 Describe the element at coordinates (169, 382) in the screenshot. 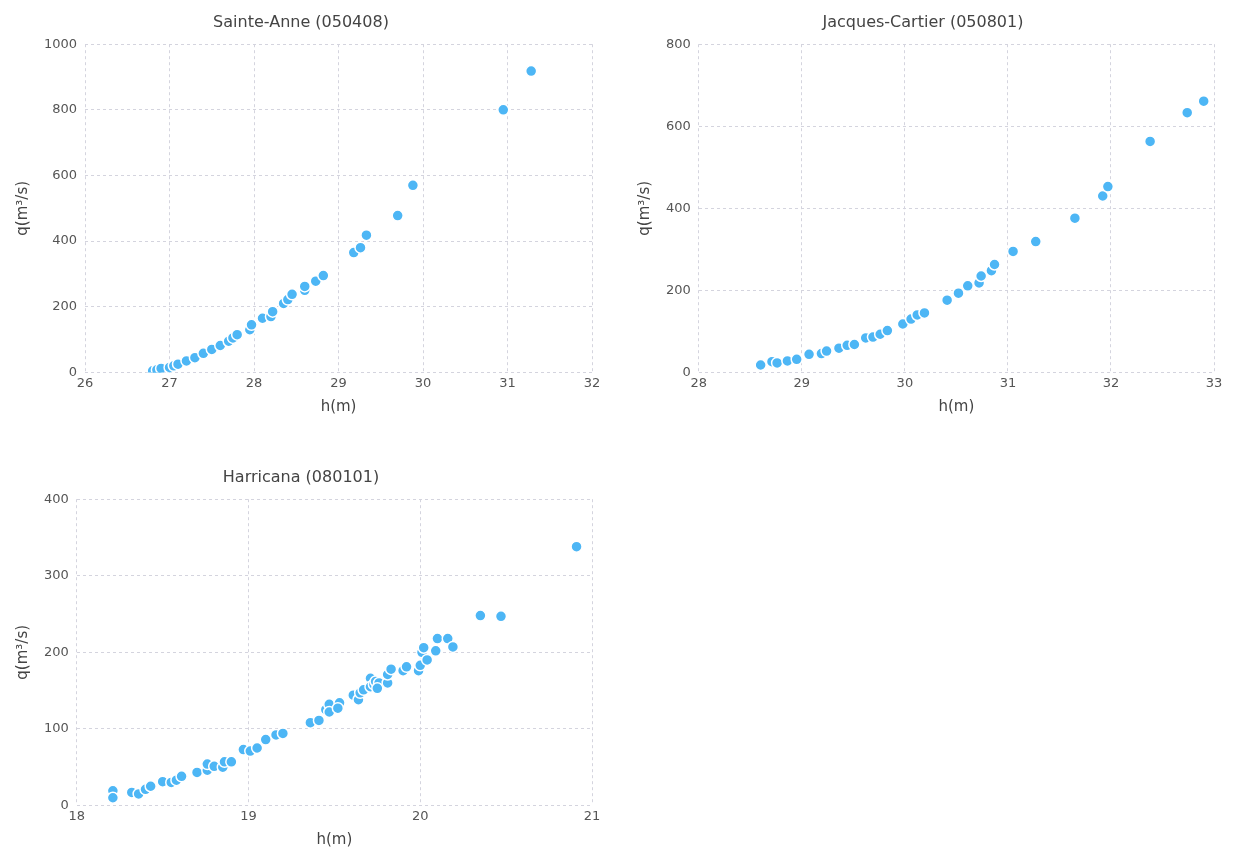

I see `x-tick-label: 27` at that location.